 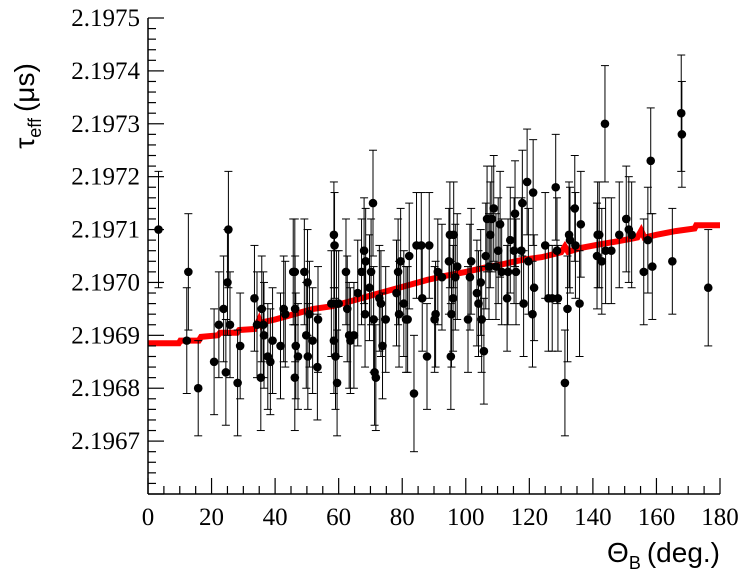 I want to click on y-tick-label: 2.1972, so click(x=105, y=177).